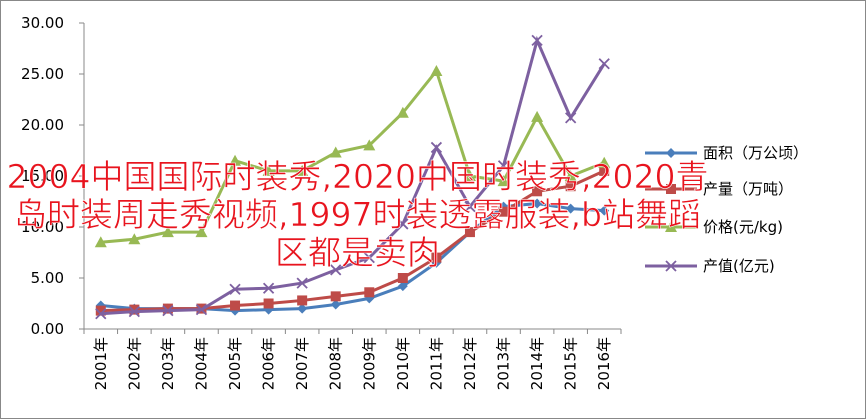 The width and height of the screenshot is (867, 420). What do you see at coordinates (235, 363) in the screenshot?
I see `x-tick-label: 2005年` at bounding box center [235, 363].